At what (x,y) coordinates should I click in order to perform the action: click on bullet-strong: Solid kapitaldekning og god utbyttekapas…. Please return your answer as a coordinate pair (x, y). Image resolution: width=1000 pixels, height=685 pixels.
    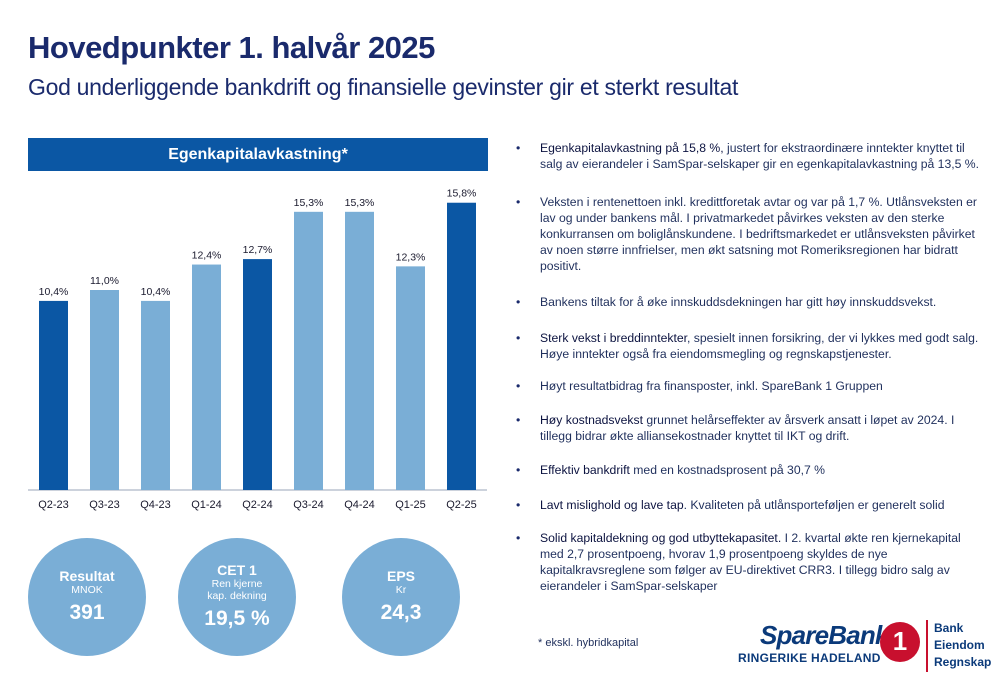
    Looking at the image, I should click on (661, 538).